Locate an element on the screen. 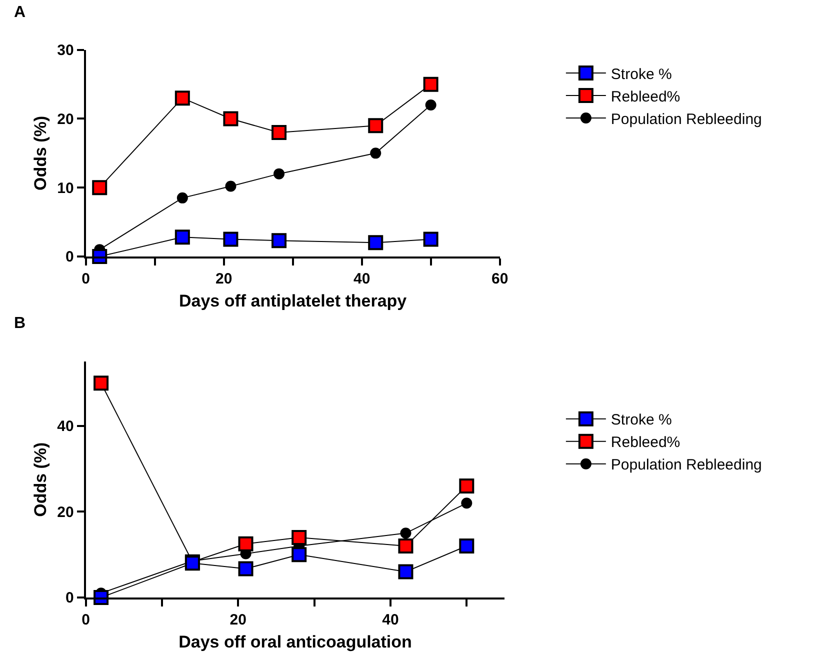 Image resolution: width=840 pixels, height=662 pixels. y-tick-label: 30 is located at coordinates (65, 51).